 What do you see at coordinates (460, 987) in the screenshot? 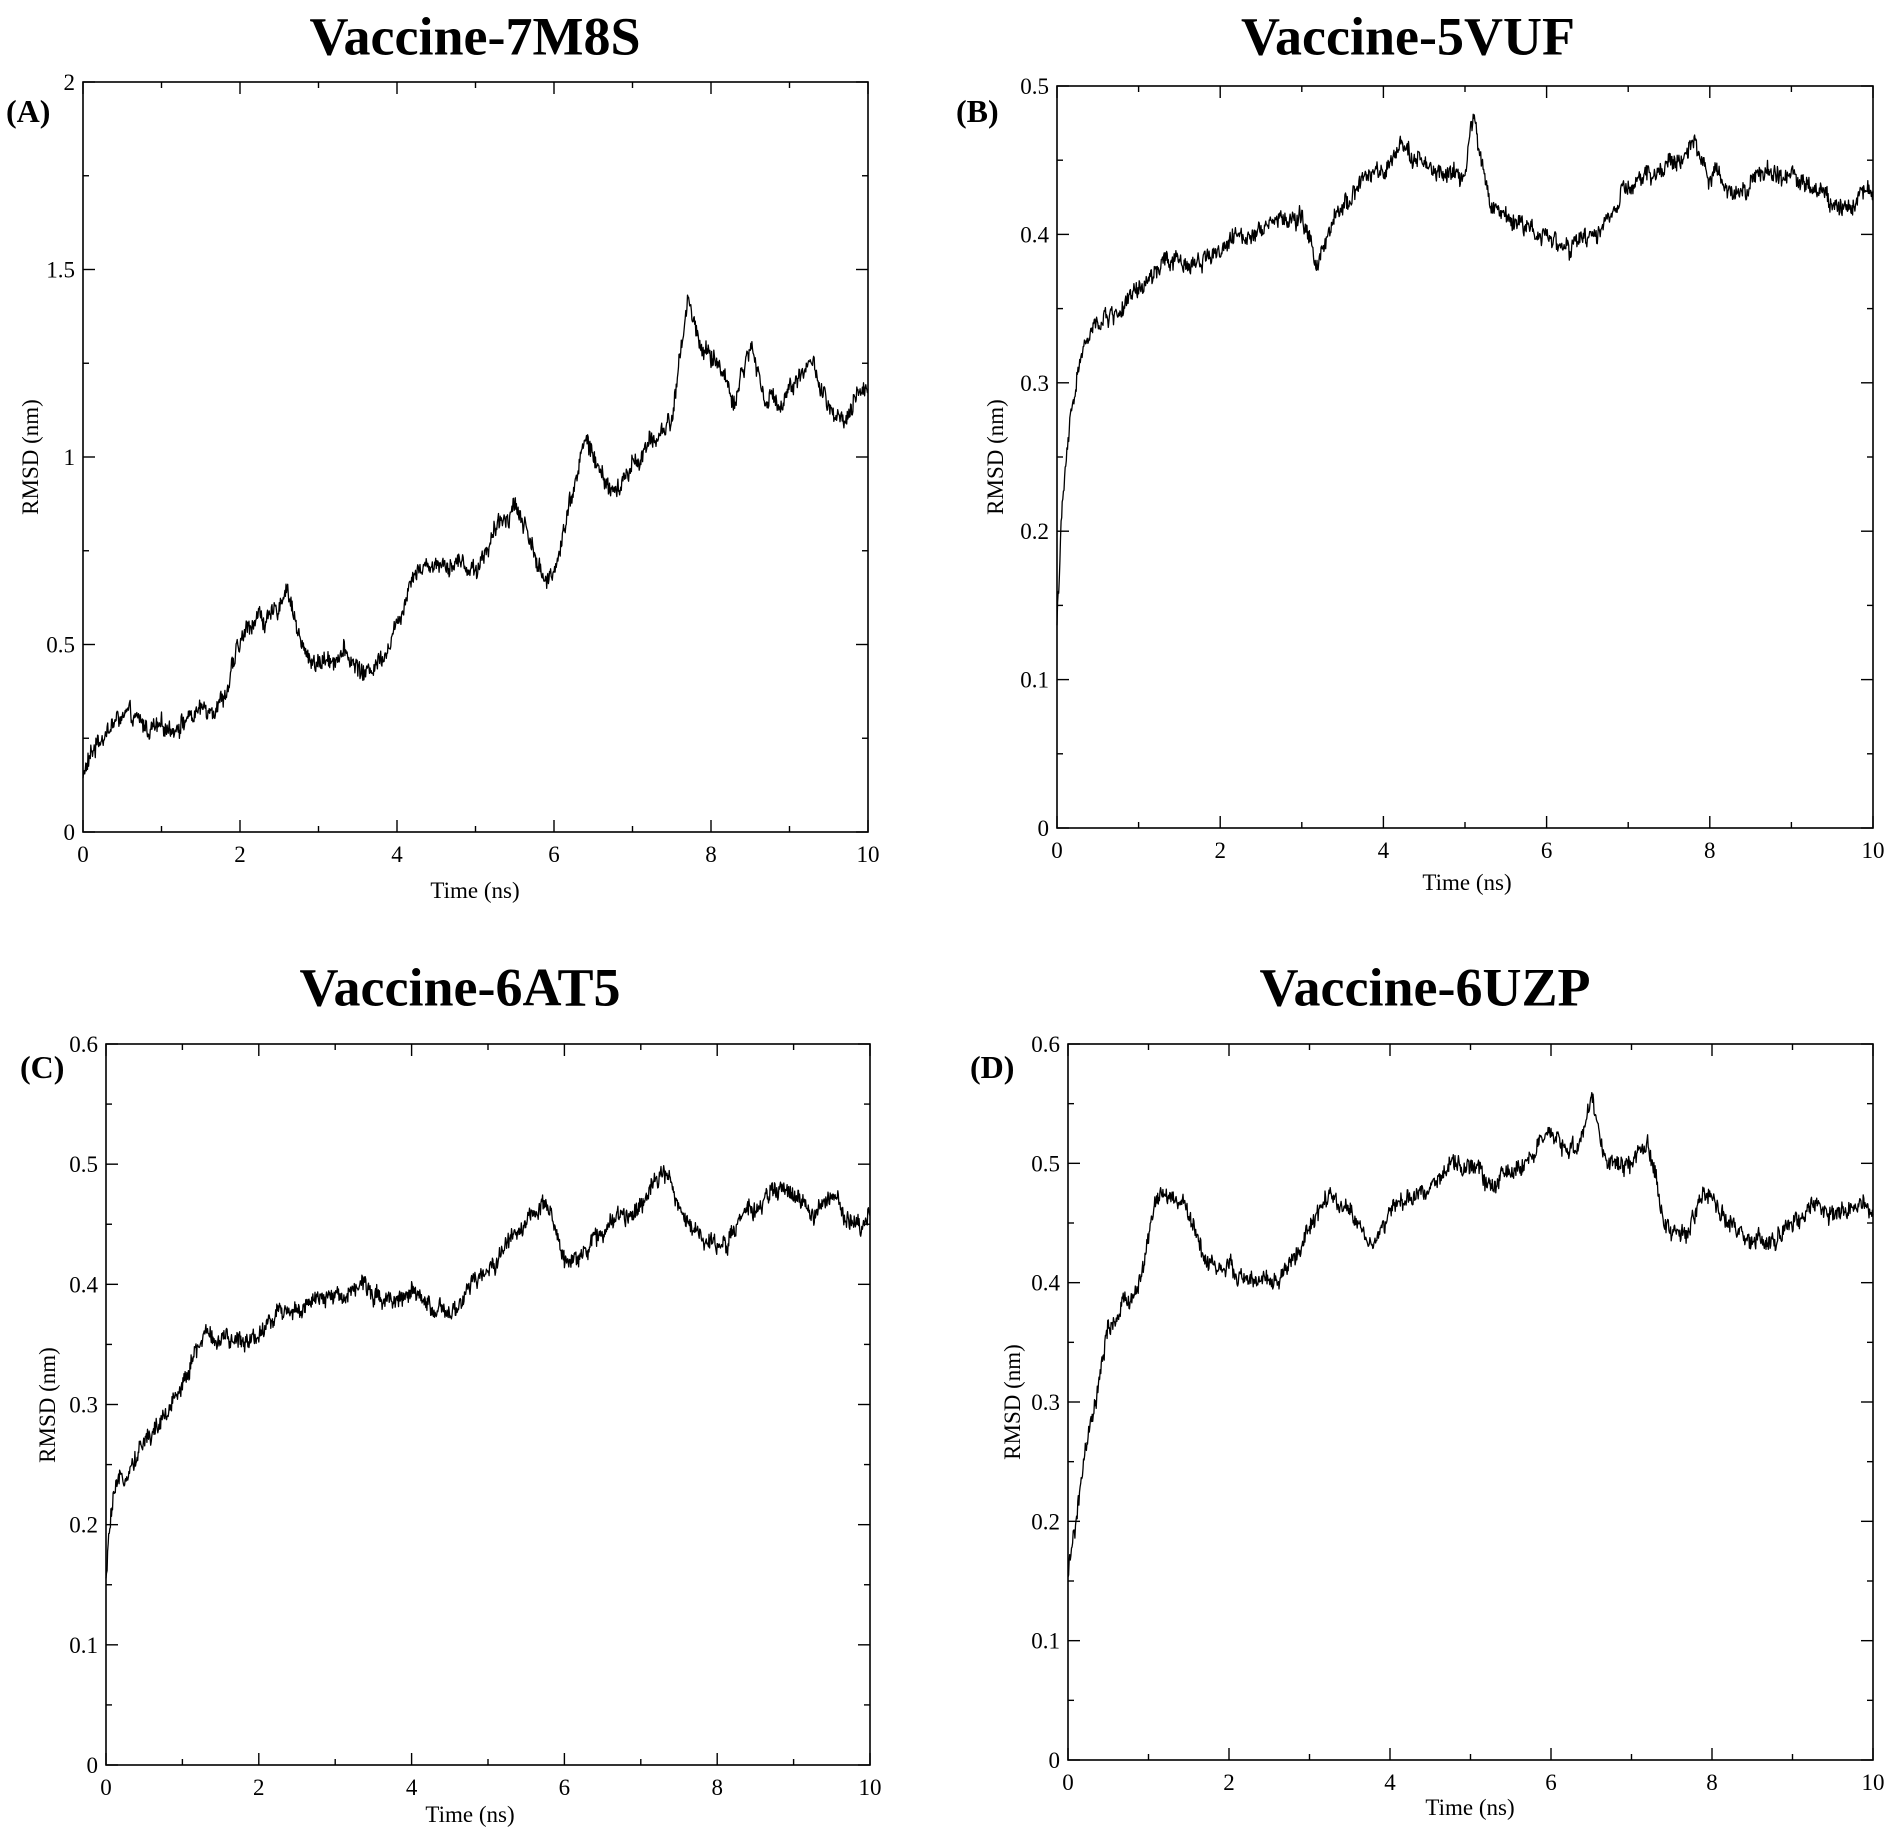
I see `panel-title: Vaccine-6AT5` at bounding box center [460, 987].